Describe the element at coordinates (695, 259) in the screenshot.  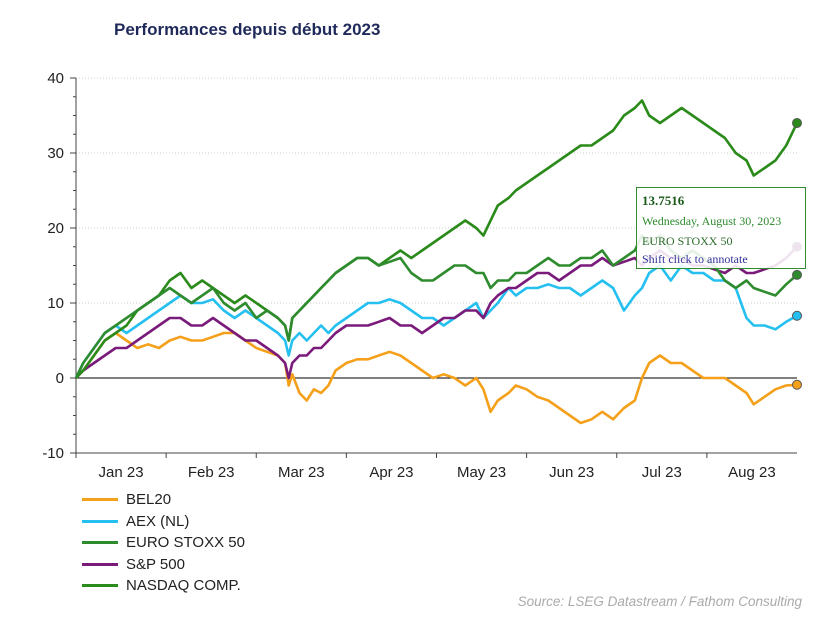
I see `tooltip-hint: Shift click to annotate` at that location.